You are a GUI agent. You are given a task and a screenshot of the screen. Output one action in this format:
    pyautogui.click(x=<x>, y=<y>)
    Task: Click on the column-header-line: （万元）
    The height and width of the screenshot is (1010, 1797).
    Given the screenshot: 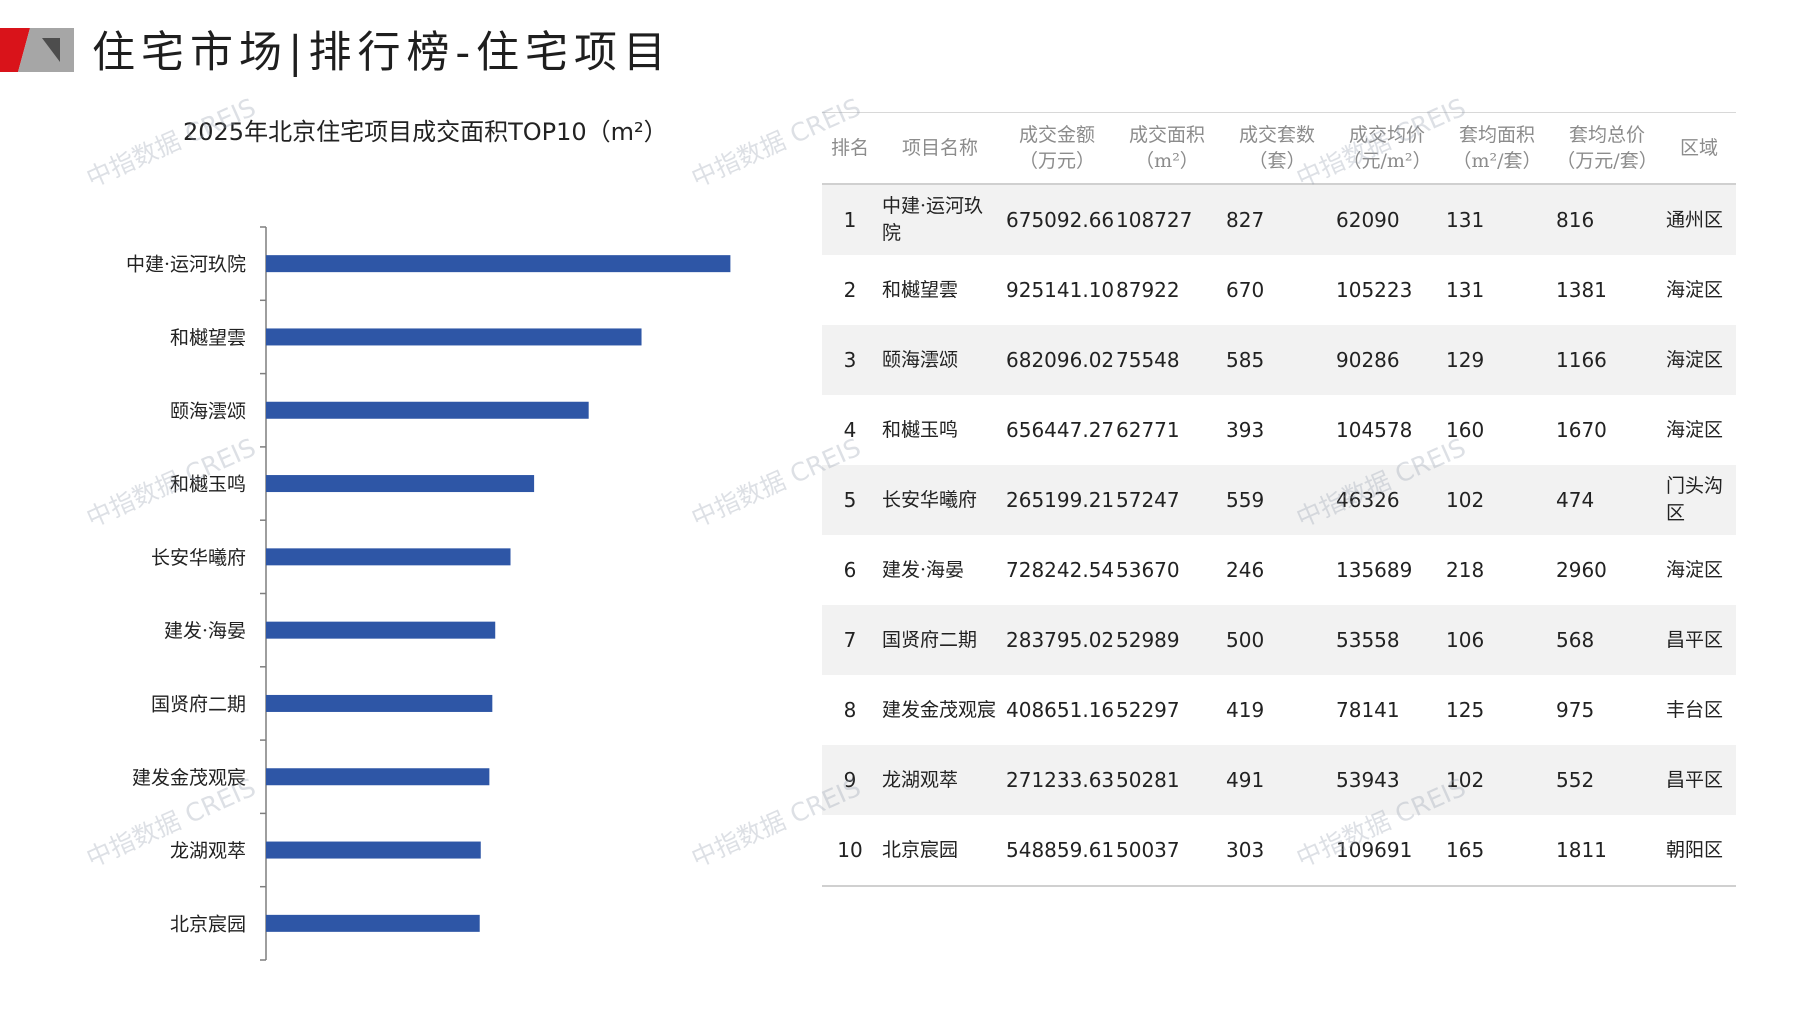 What is the action you would take?
    pyautogui.click(x=1056, y=161)
    